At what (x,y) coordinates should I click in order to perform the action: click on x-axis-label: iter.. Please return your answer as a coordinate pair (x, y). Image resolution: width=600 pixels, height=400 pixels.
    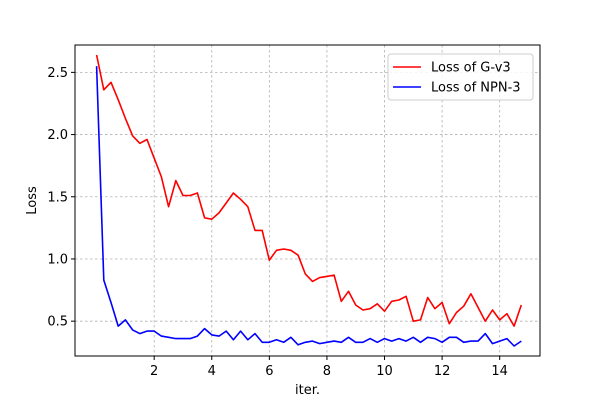
    Looking at the image, I should click on (307, 390).